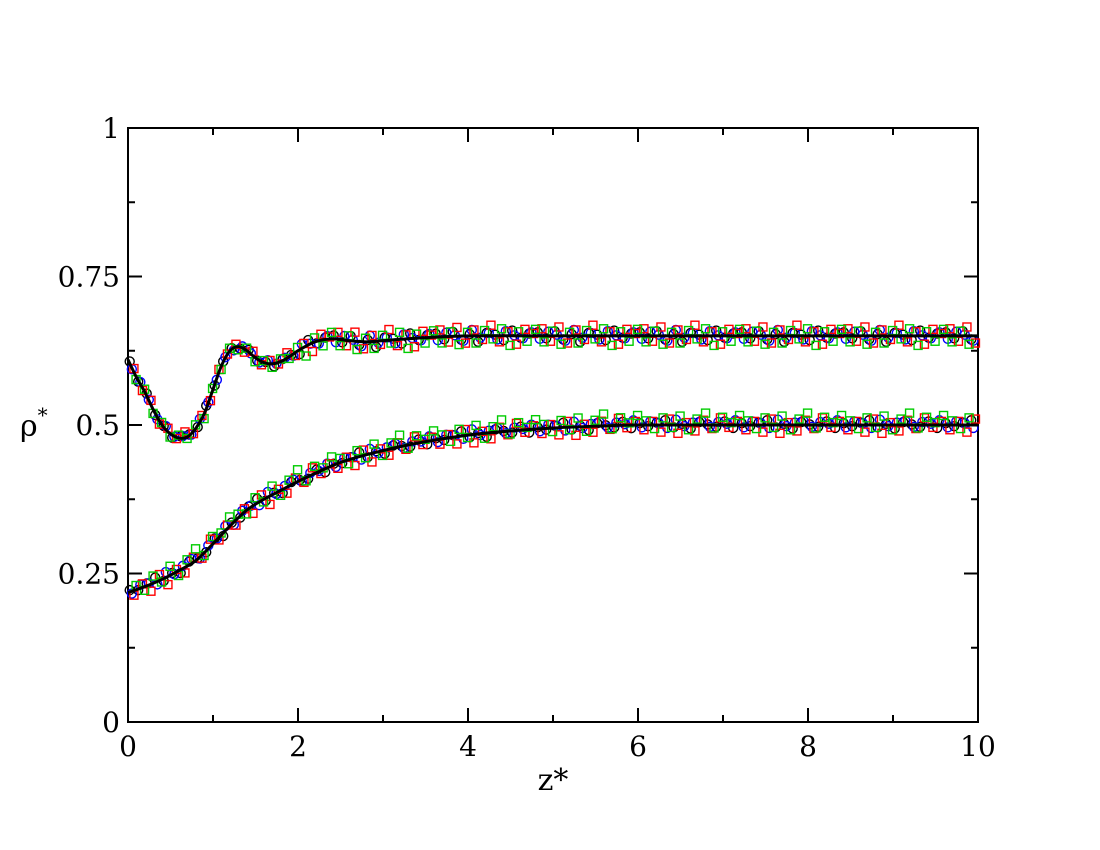  What do you see at coordinates (97, 425) in the screenshot?
I see `y-tick-label: 0.5` at bounding box center [97, 425].